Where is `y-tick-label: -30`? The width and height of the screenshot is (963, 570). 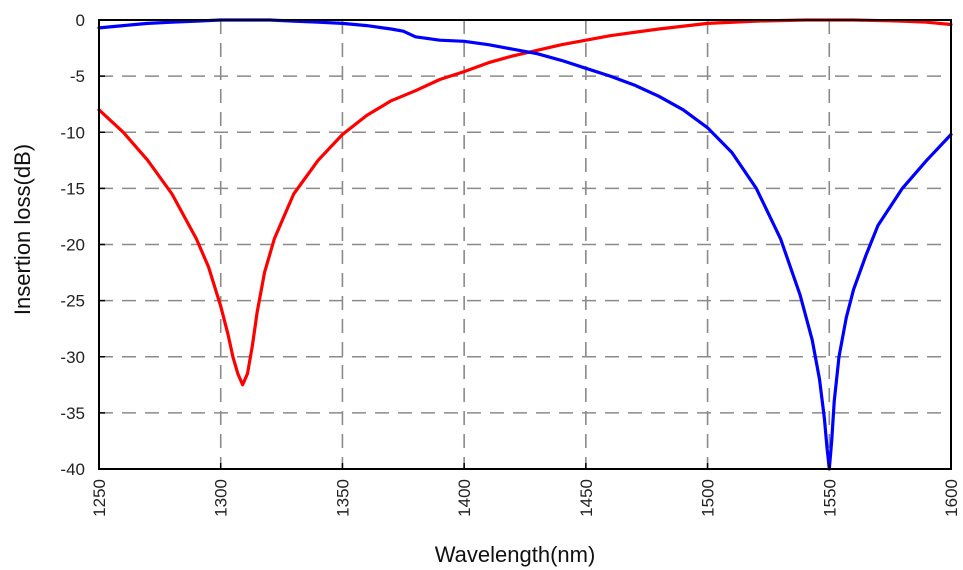
y-tick-label: -30 is located at coordinates (72, 357).